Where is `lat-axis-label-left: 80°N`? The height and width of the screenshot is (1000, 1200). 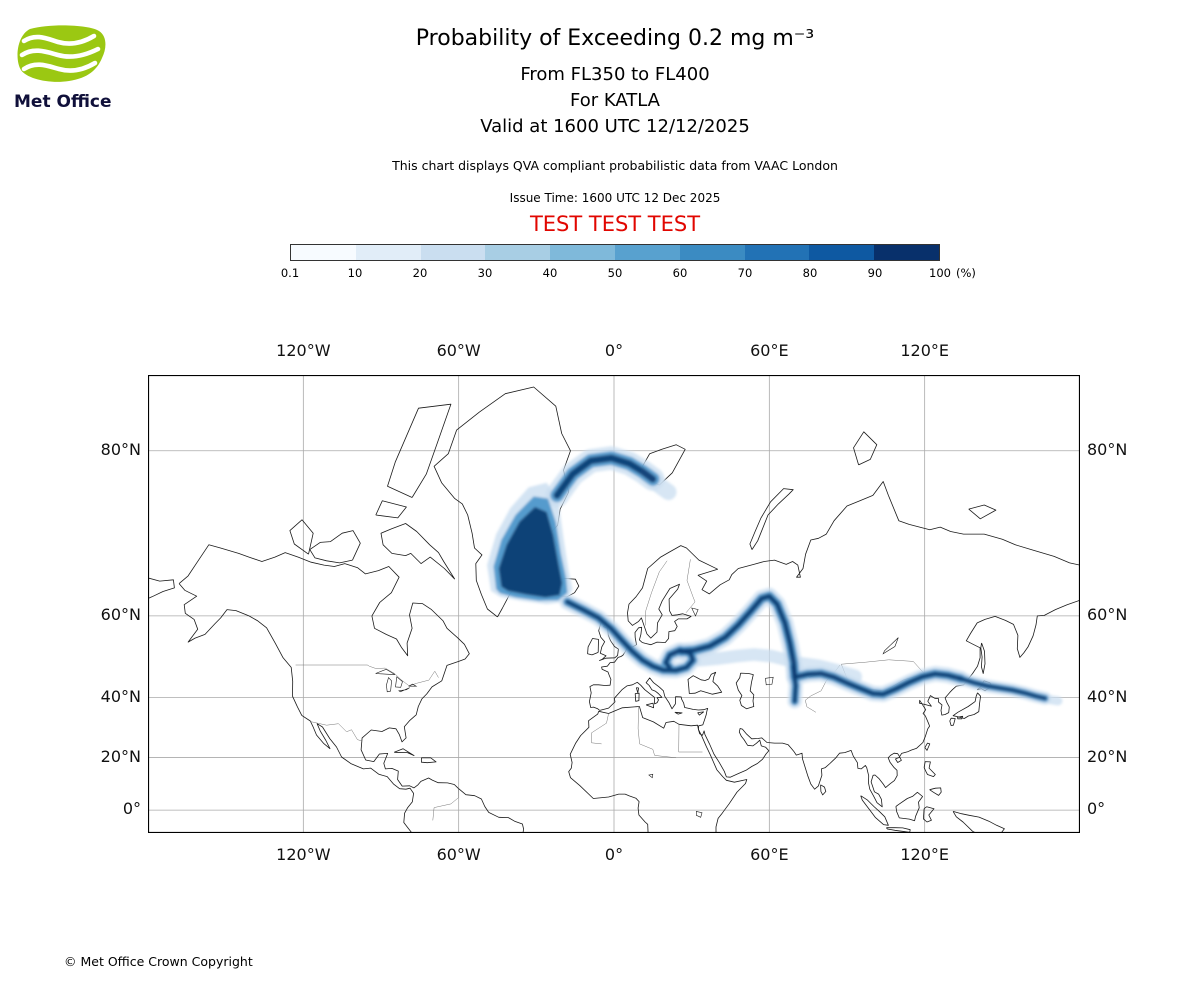
lat-axis-label-left: 80°N is located at coordinates (120, 449).